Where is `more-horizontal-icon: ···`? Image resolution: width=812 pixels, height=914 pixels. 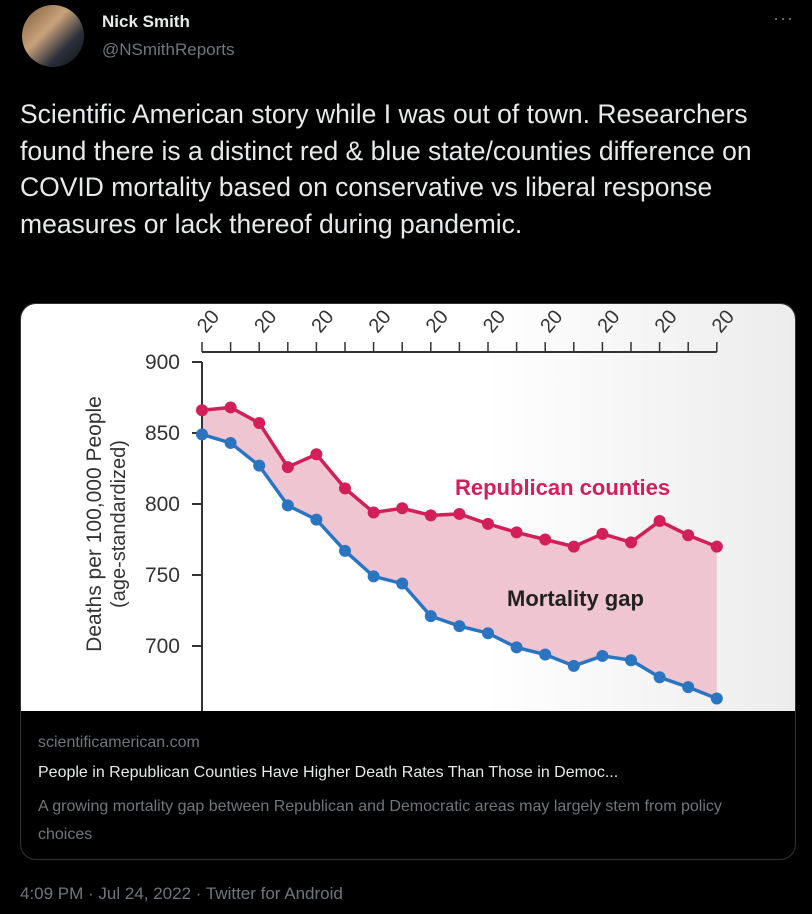
more-horizontal-icon: ··· is located at coordinates (783, 18).